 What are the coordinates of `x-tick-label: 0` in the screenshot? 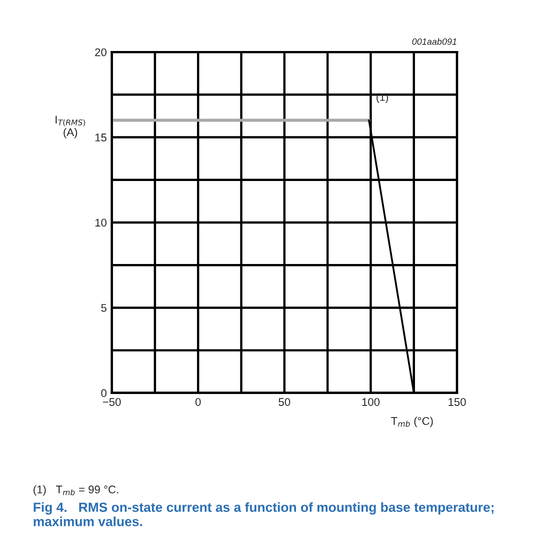 It's located at (198, 402).